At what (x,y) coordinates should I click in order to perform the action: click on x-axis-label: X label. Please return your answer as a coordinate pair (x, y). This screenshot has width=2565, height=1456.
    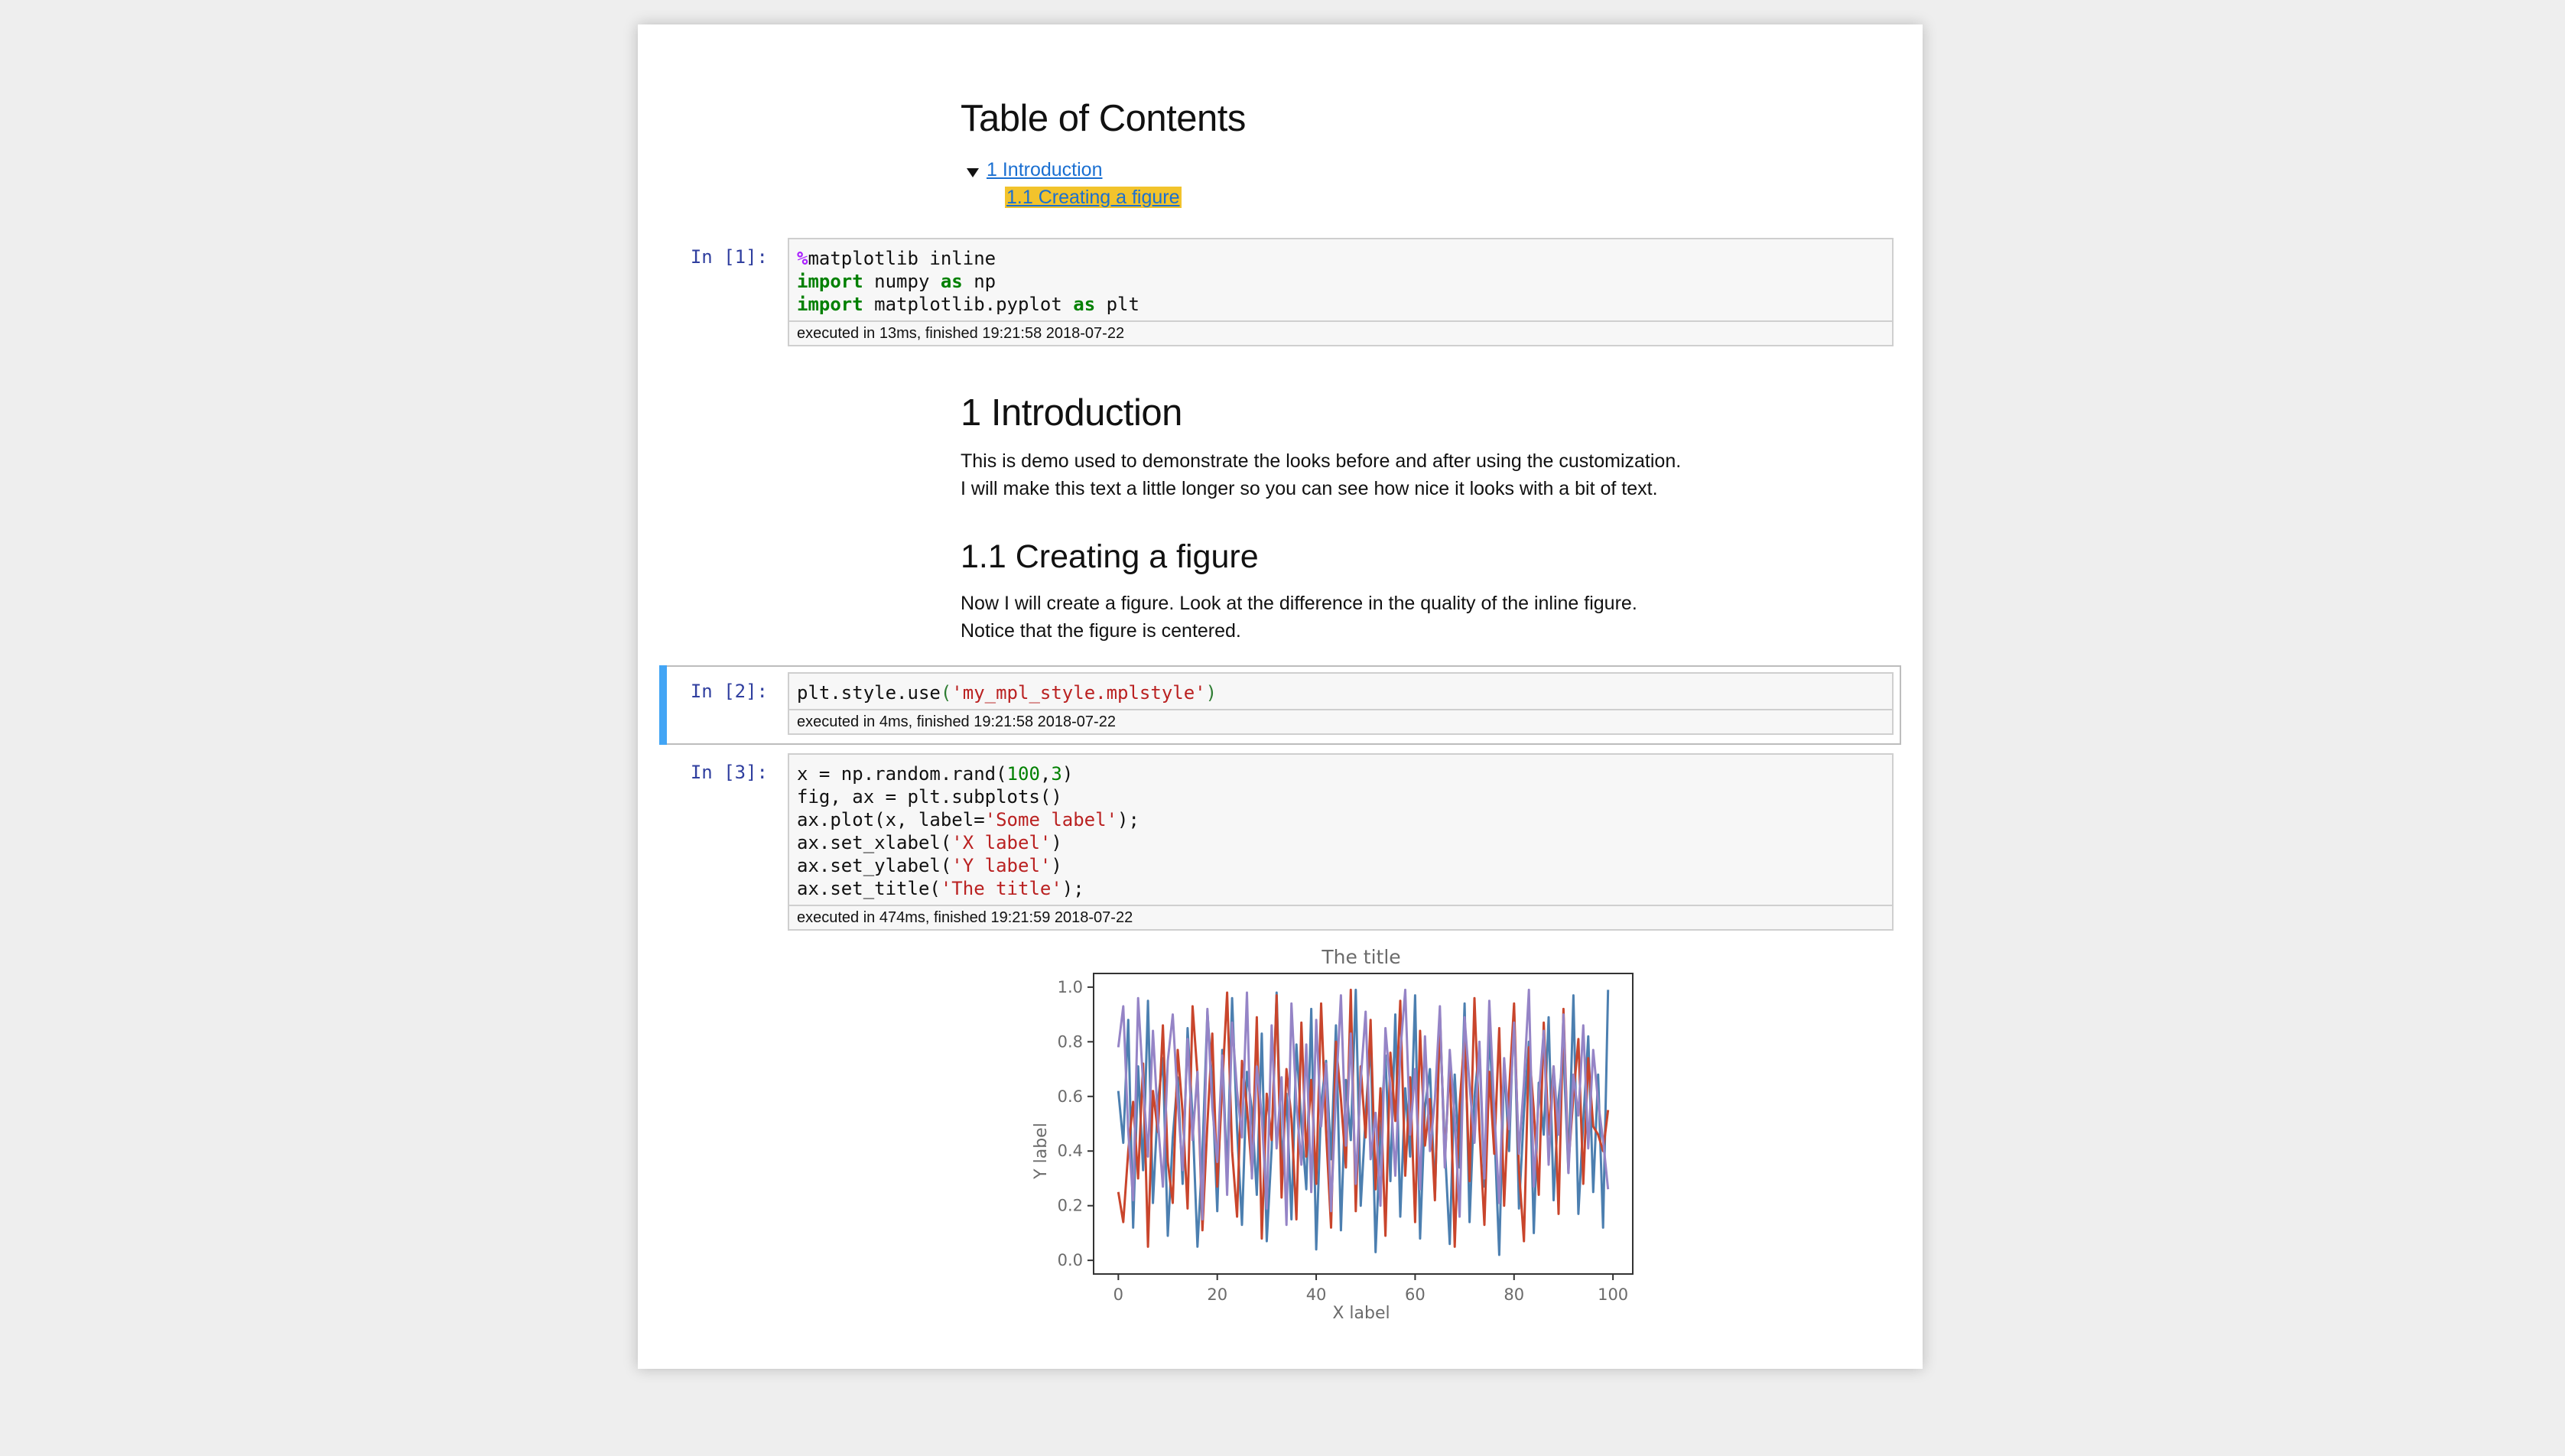
    Looking at the image, I should click on (1361, 1313).